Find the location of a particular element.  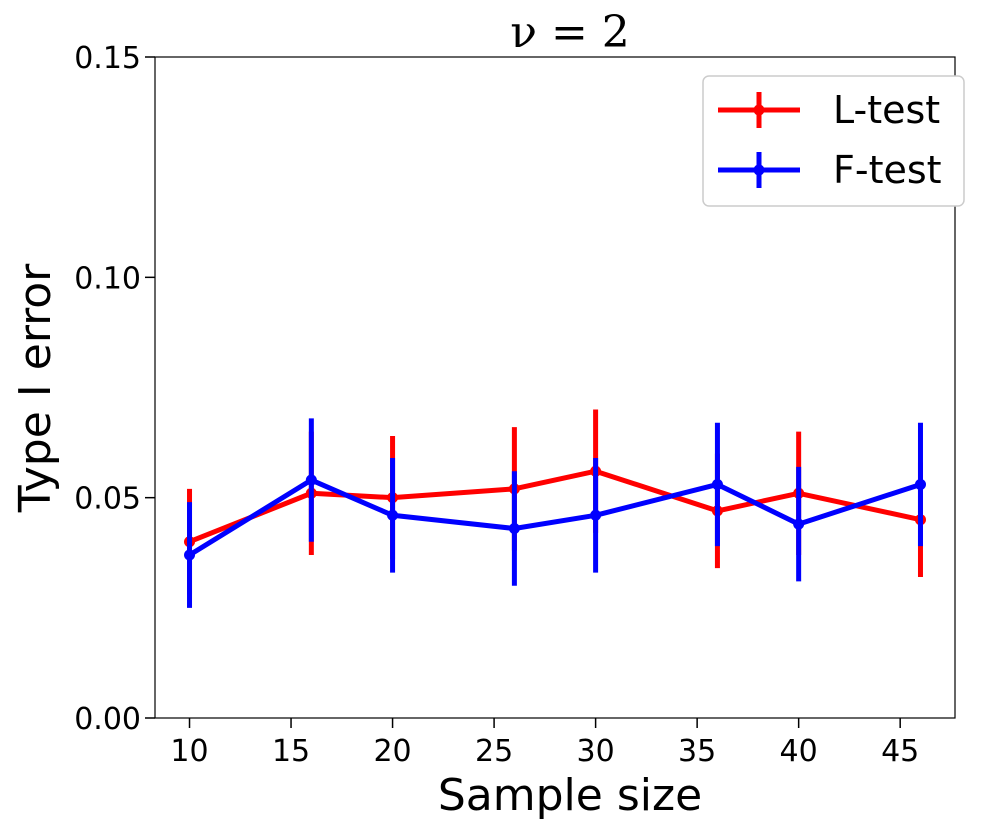

y-tick-label: 0.00 is located at coordinates (107, 719).